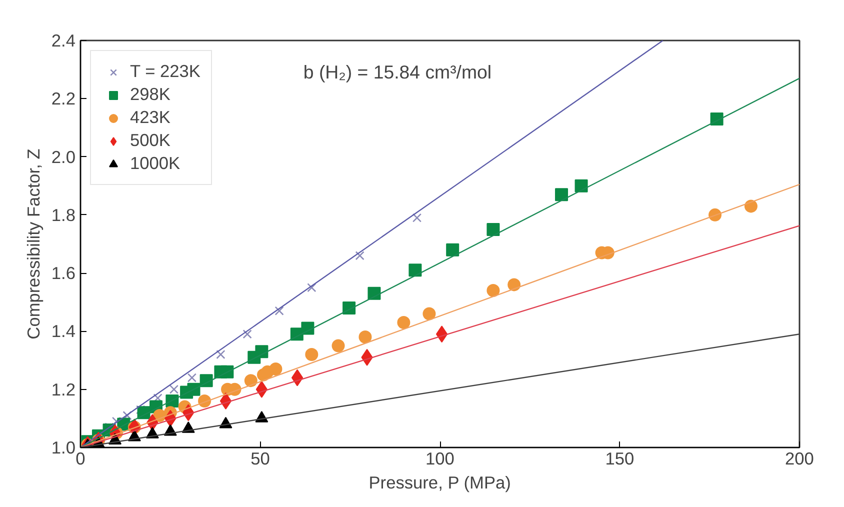 The image size is (844, 507). What do you see at coordinates (63, 448) in the screenshot?
I see `y-tick-label: 1.0` at bounding box center [63, 448].